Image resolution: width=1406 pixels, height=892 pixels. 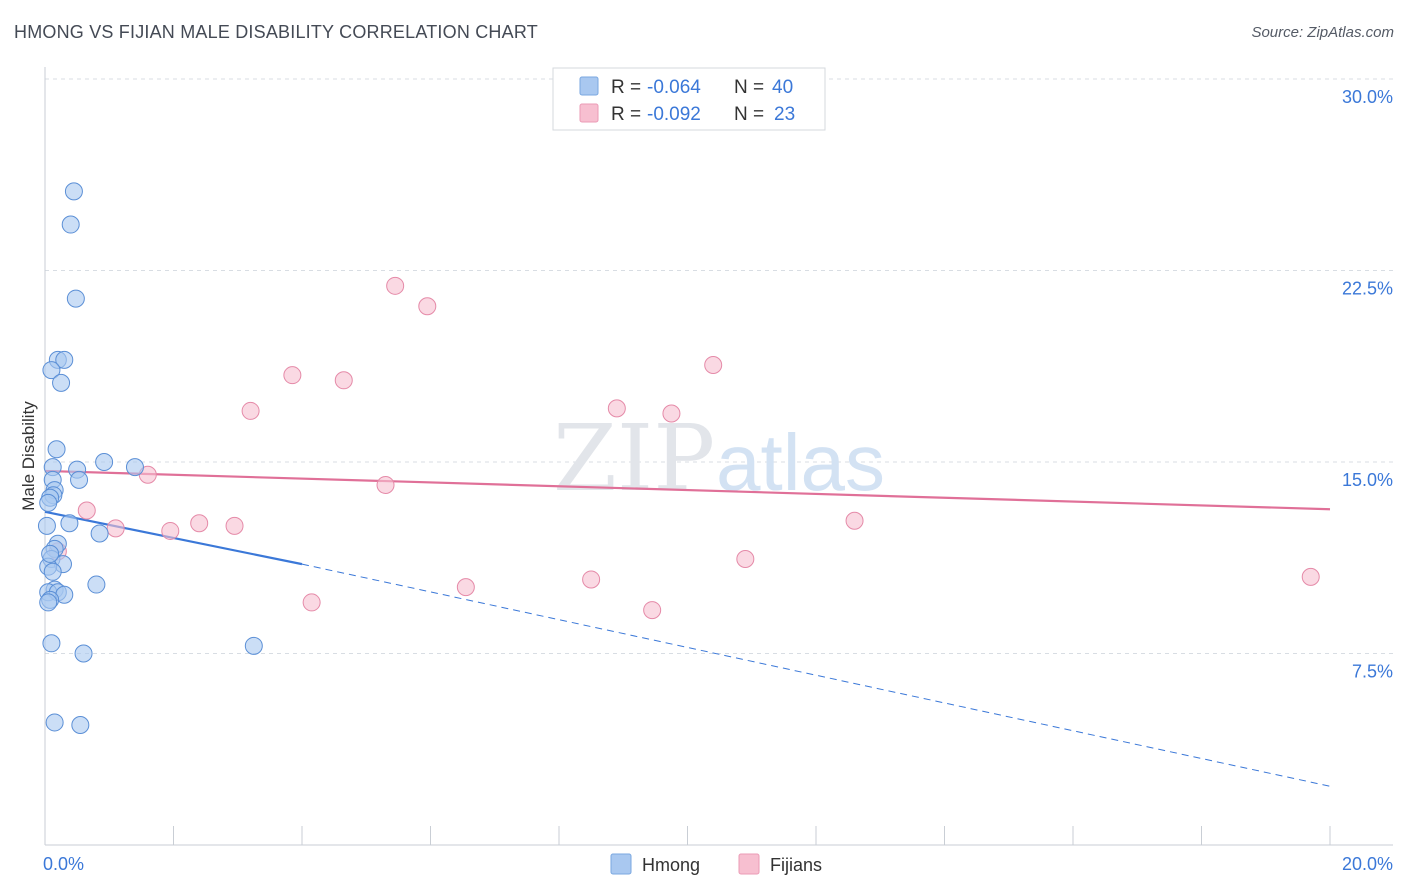 I want to click on legend-n-label-fijians: N =, so click(x=749, y=114).